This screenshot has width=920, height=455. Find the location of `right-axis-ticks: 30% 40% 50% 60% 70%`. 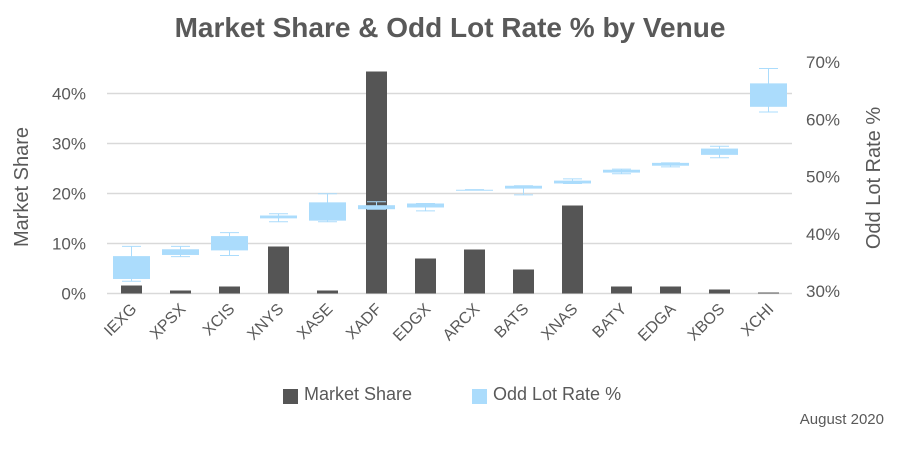

right-axis-ticks: 30% 40% 50% 60% 70% is located at coordinates (823, 177).